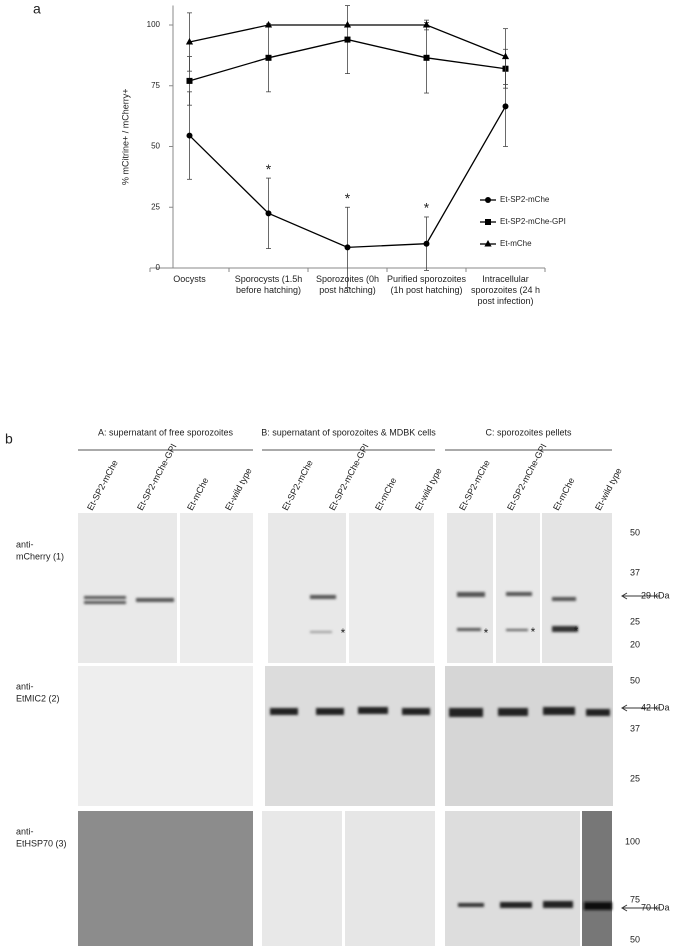  I want to click on legend-label: Et-mChe, so click(516, 243).